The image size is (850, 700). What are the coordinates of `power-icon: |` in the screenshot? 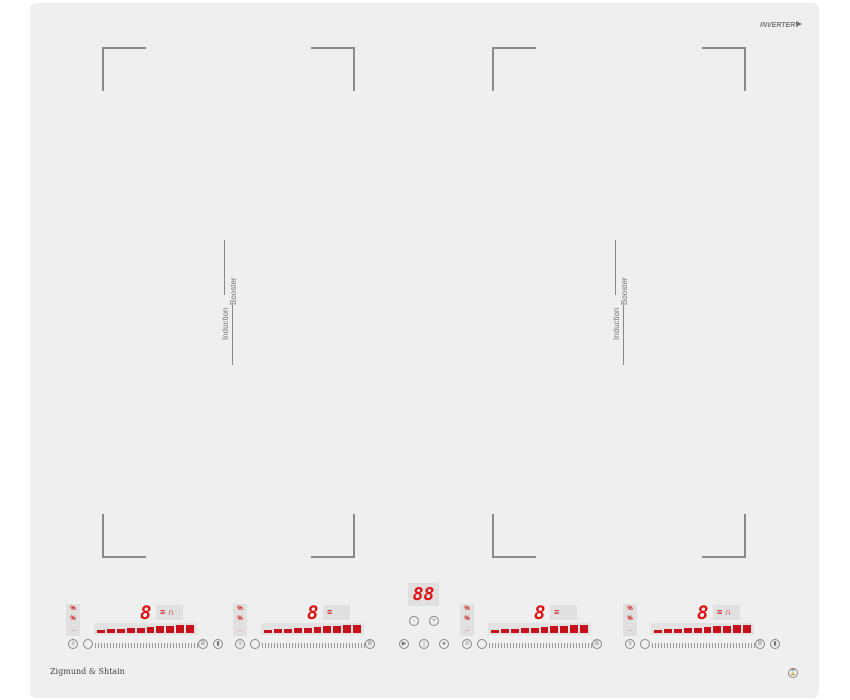 It's located at (424, 644).